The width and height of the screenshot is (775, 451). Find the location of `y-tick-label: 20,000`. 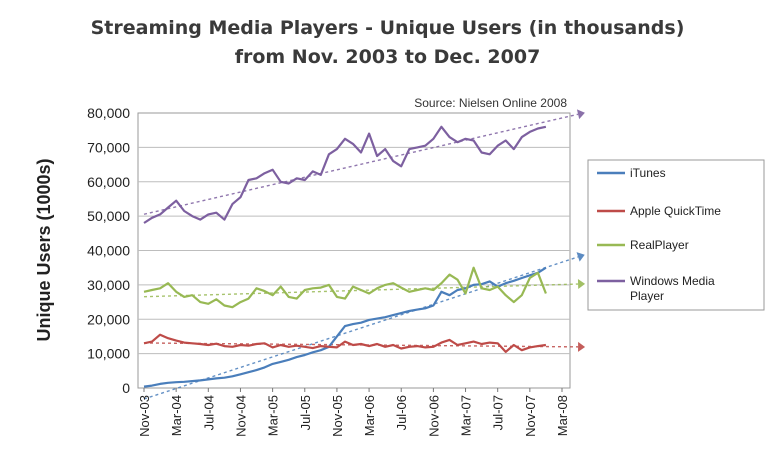

y-tick-label: 20,000 is located at coordinates (108, 319).